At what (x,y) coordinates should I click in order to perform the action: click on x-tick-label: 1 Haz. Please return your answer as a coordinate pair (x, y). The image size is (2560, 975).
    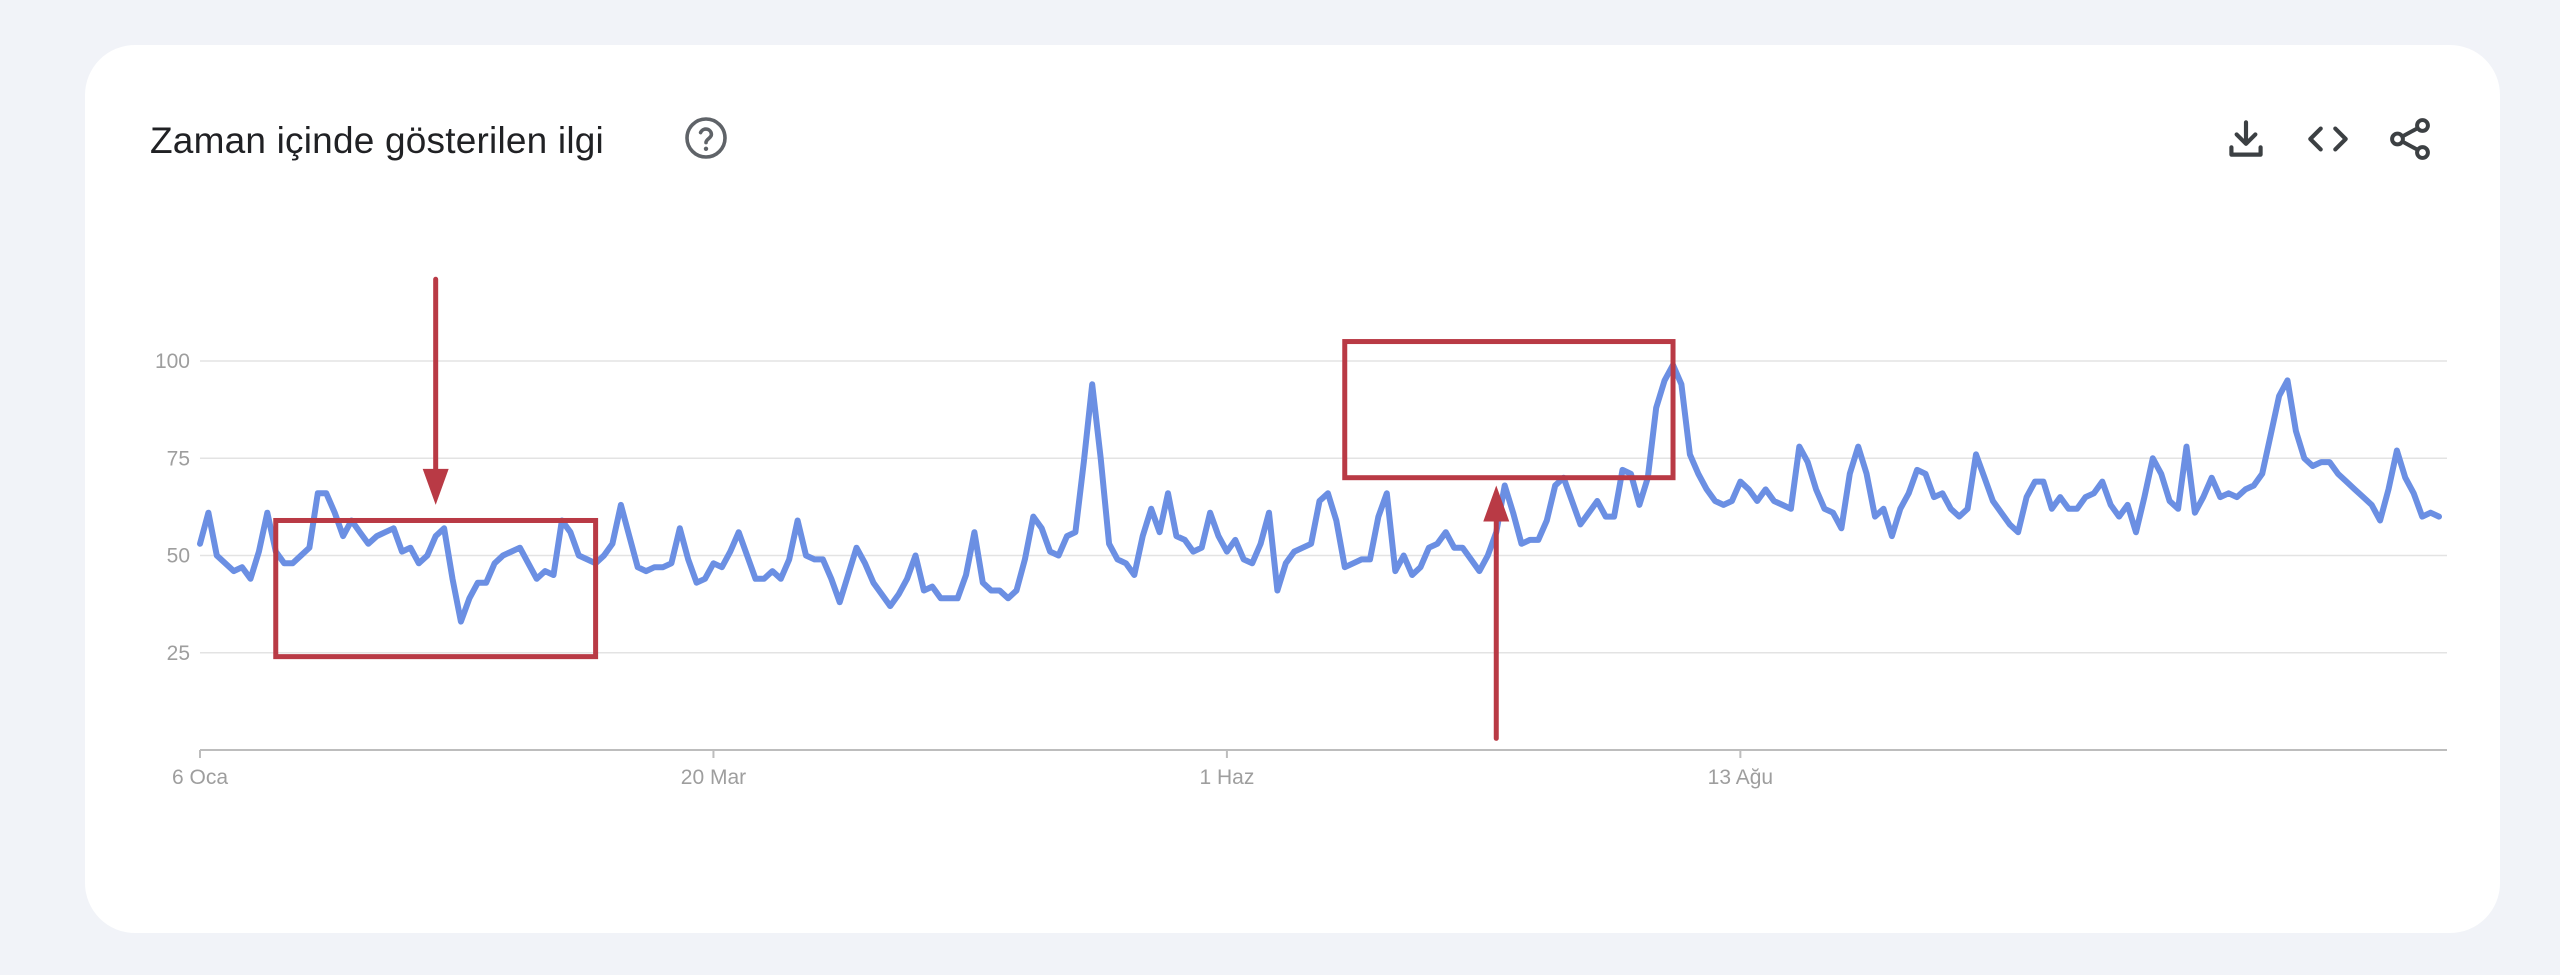
    Looking at the image, I should click on (1226, 777).